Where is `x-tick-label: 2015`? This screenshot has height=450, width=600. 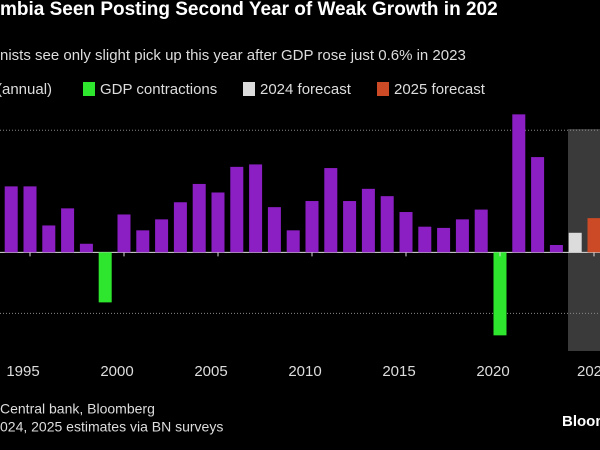
x-tick-label: 2015 is located at coordinates (398, 371).